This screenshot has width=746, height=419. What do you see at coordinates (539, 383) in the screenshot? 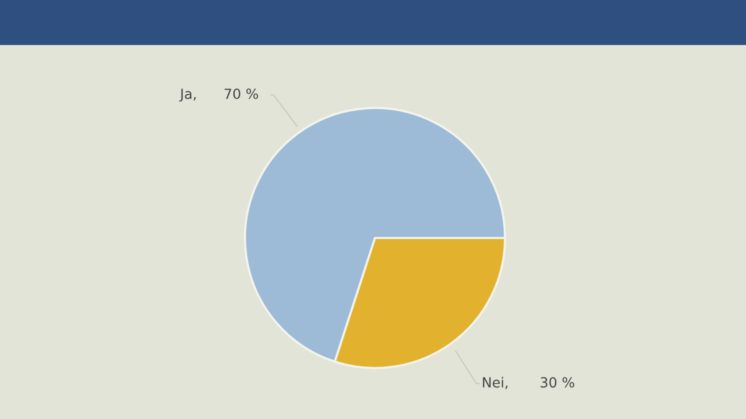
I see `data-label: , 30 %` at bounding box center [539, 383].